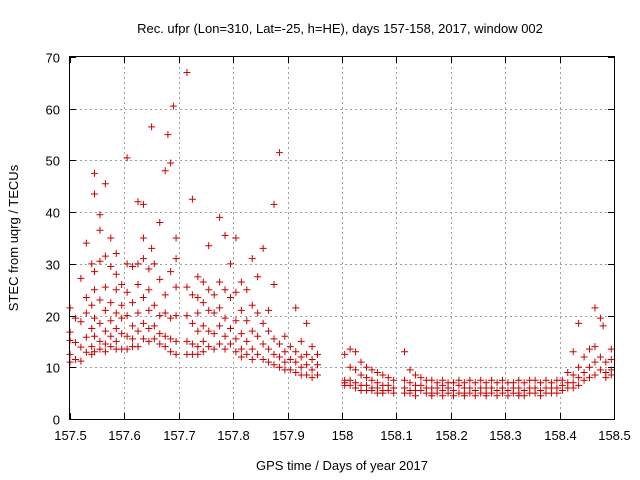 The height and width of the screenshot is (480, 640). Describe the element at coordinates (288, 435) in the screenshot. I see `x-tick-label: 157.9` at that location.